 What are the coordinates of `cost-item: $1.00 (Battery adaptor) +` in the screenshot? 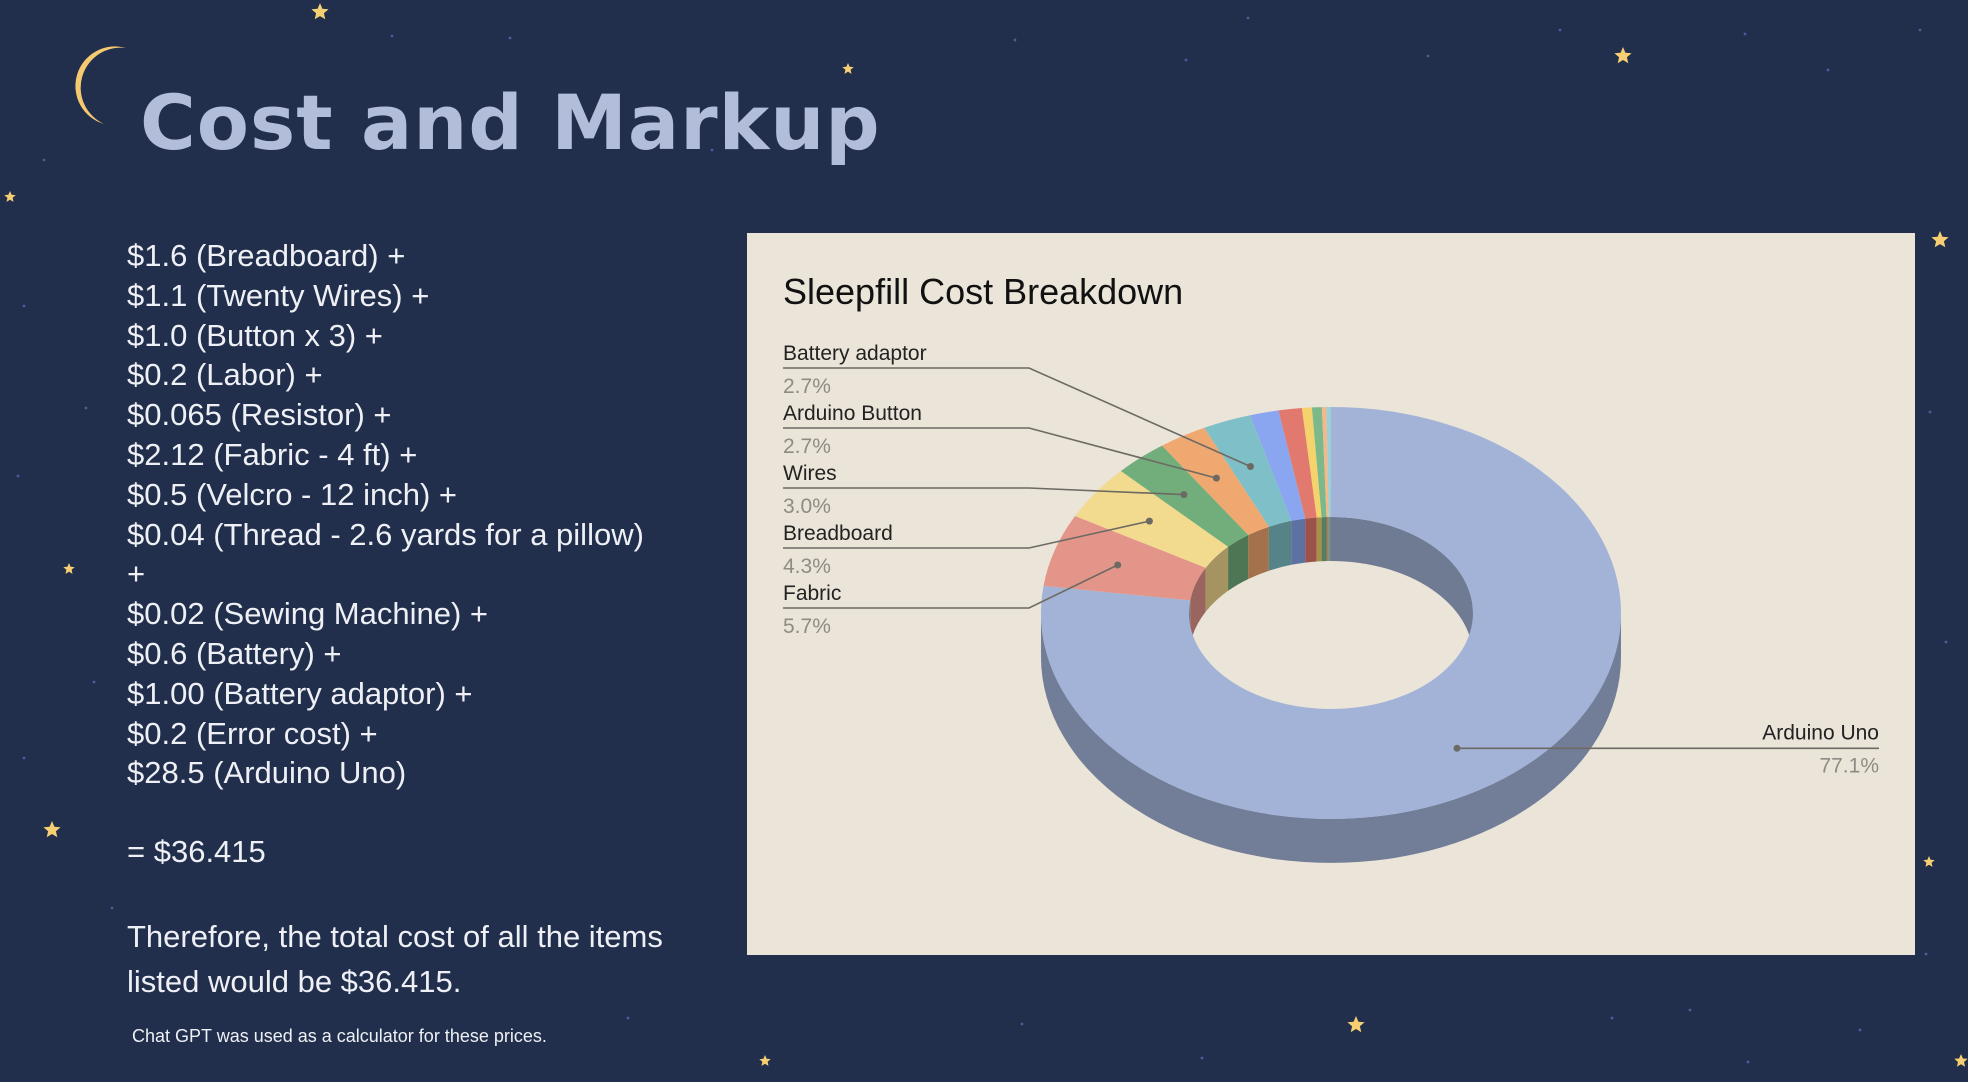 It's located at (300, 693).